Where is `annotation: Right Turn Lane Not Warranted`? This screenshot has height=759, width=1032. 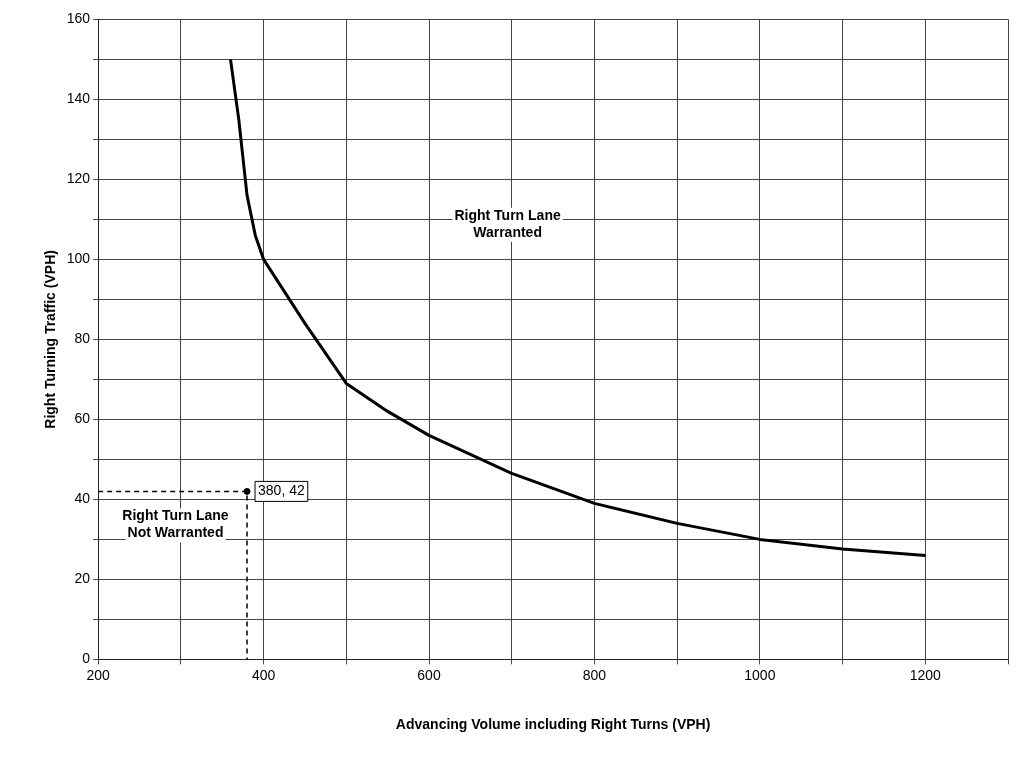 annotation: Right Turn Lane Not Warranted is located at coordinates (175, 524).